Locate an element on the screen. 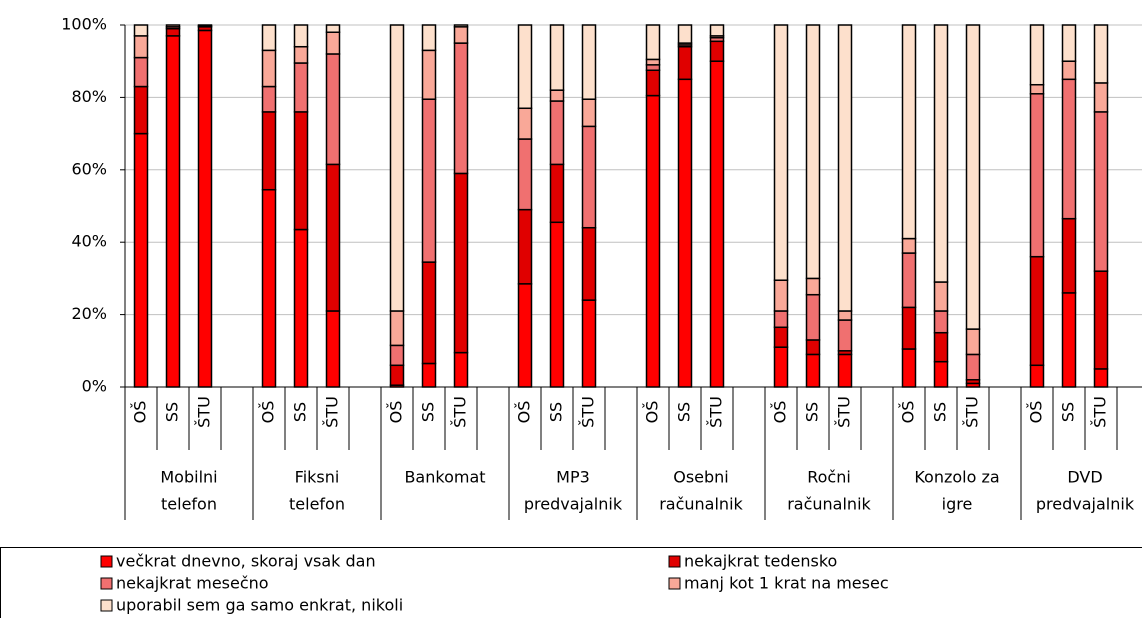 Image resolution: width=1142 pixels, height=618 pixels. group-label: telefon is located at coordinates (317, 504).